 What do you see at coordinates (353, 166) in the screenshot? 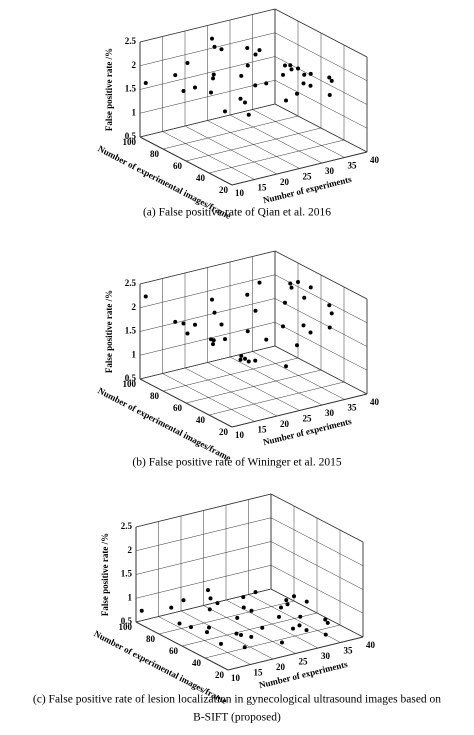
I see `x-tick-label: 35` at bounding box center [353, 166].